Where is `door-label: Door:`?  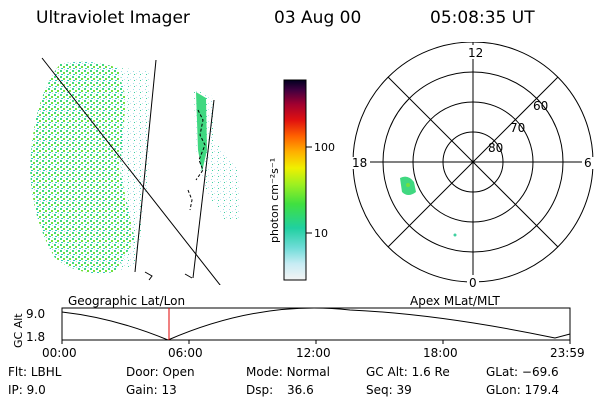
door-label: Door: is located at coordinates (142, 372).